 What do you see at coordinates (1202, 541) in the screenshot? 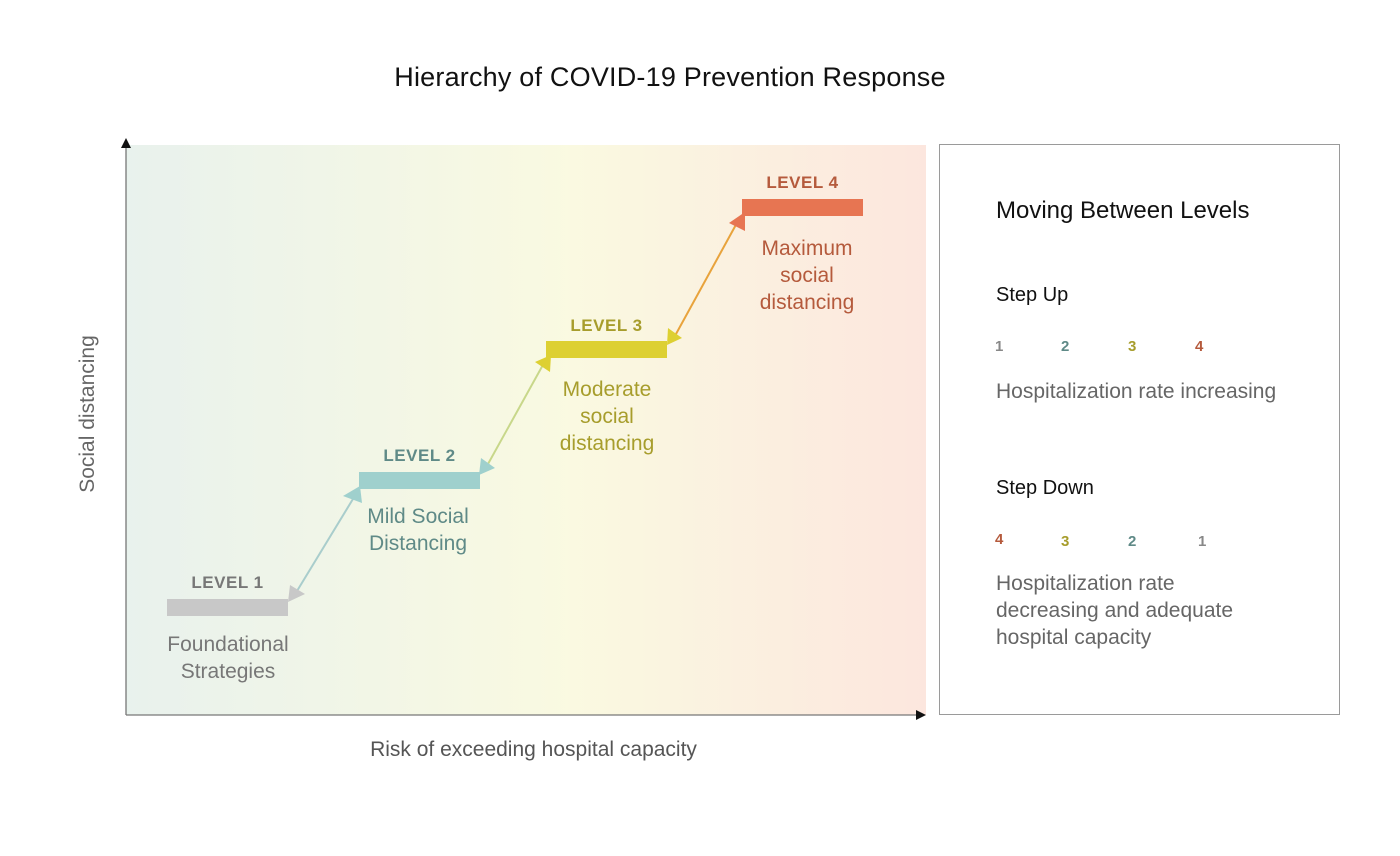
I see `step-down-num-1: 1` at bounding box center [1202, 541].